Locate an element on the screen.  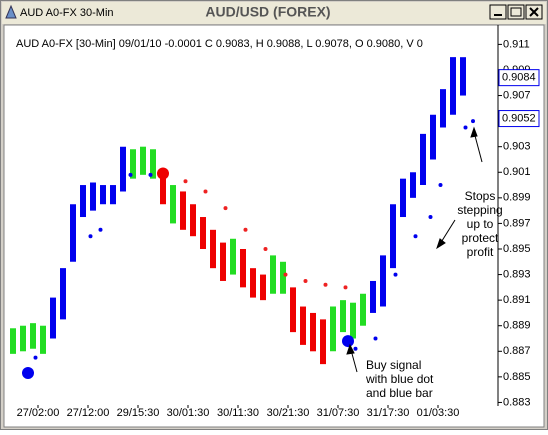
maximize-icon is located at coordinates (516, 12).